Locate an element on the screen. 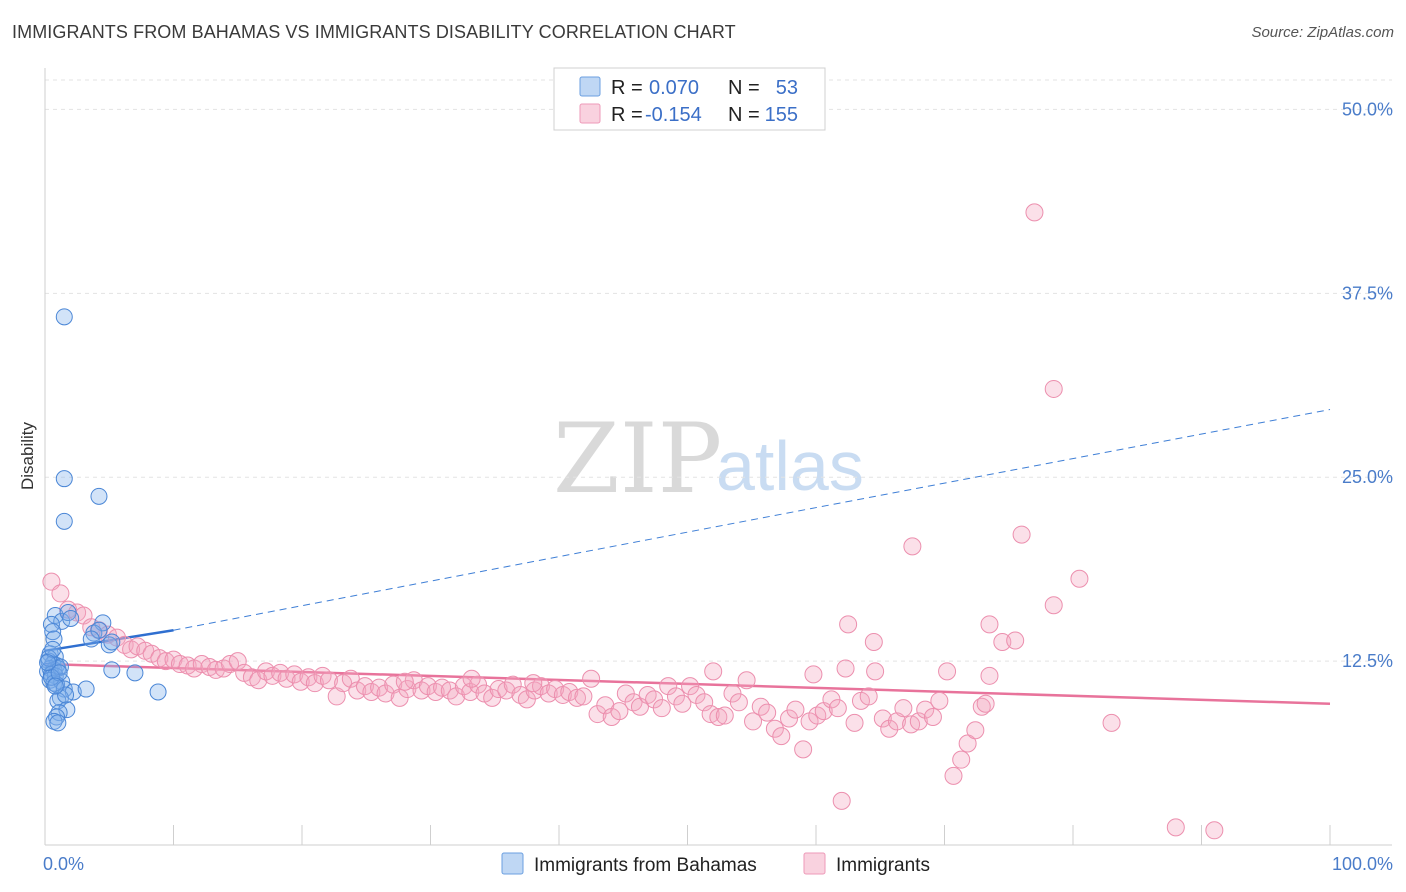 The width and height of the screenshot is (1406, 892). legend-n-value-bahamas: 53 is located at coordinates (787, 88).